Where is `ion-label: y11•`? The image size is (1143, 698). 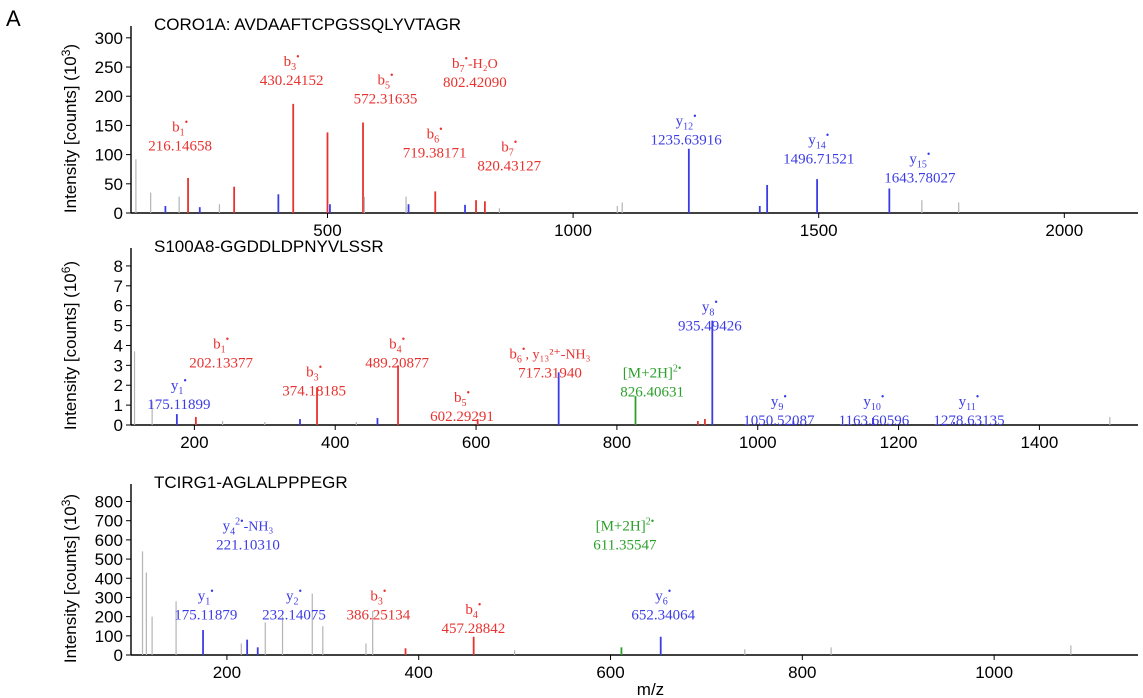
ion-label: y11• is located at coordinates (969, 402).